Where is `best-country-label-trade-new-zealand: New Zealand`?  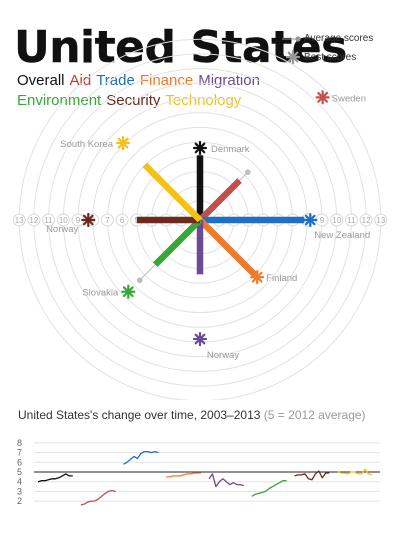
best-country-label-trade-new-zealand: New Zealand is located at coordinates (342, 235).